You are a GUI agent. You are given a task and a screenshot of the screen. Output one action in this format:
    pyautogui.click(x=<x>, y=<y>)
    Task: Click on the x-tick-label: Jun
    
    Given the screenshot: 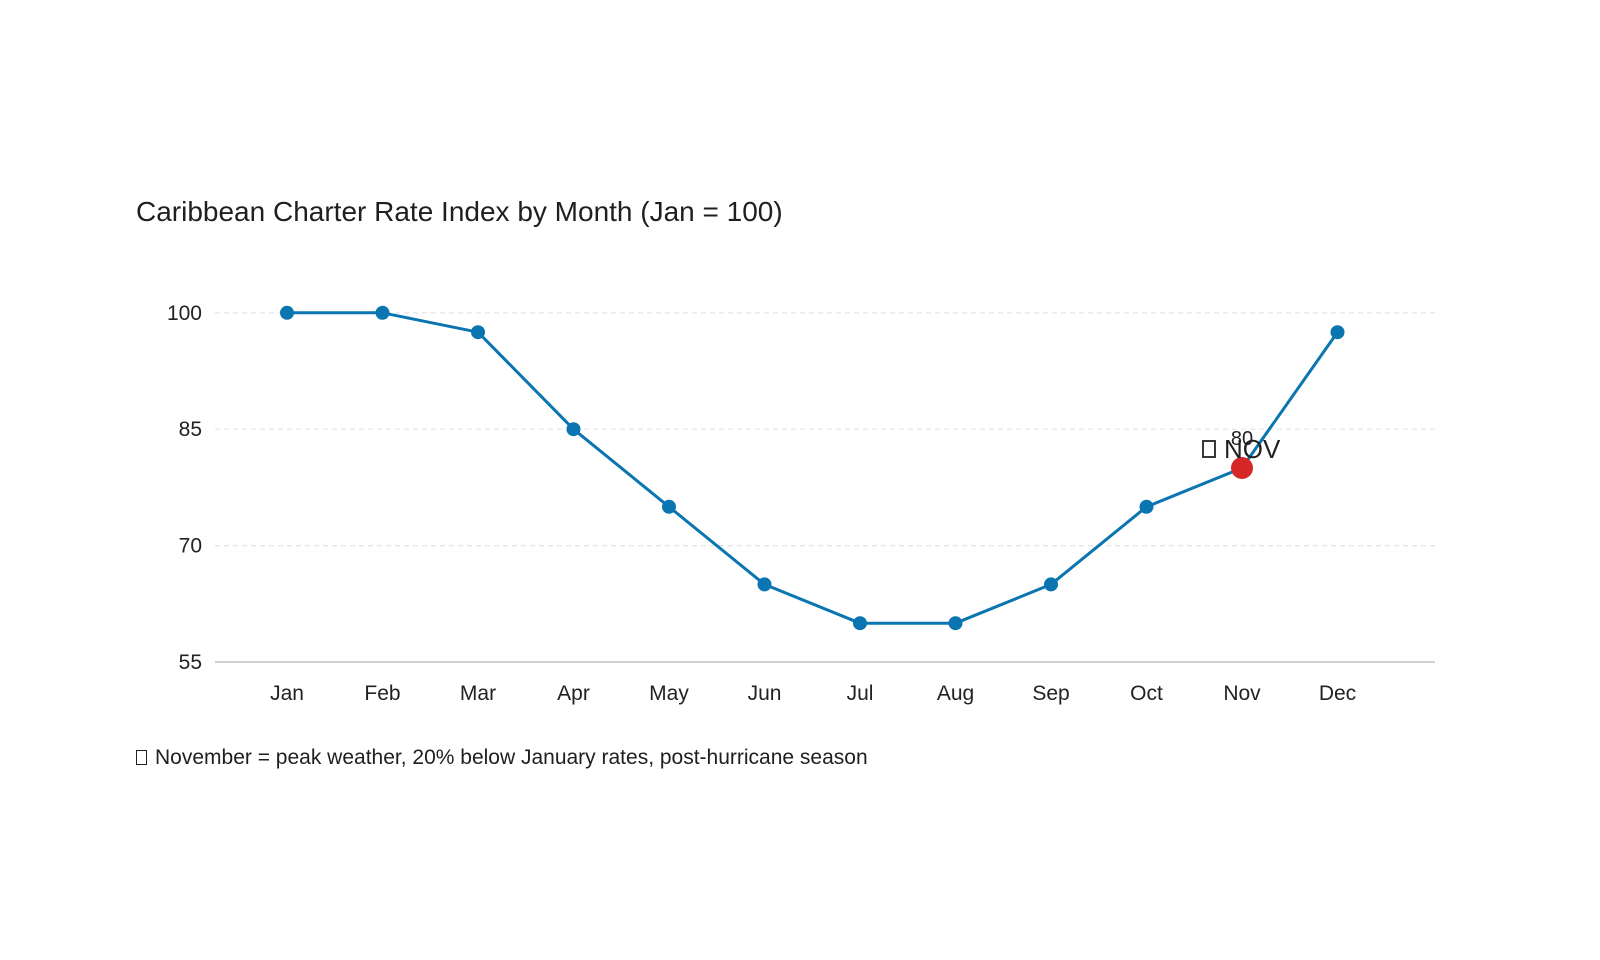 What is the action you would take?
    pyautogui.click(x=765, y=693)
    